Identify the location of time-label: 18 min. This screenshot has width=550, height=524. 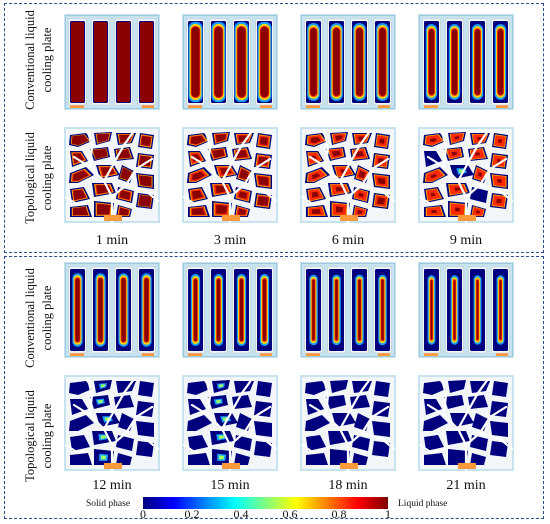
(348, 485).